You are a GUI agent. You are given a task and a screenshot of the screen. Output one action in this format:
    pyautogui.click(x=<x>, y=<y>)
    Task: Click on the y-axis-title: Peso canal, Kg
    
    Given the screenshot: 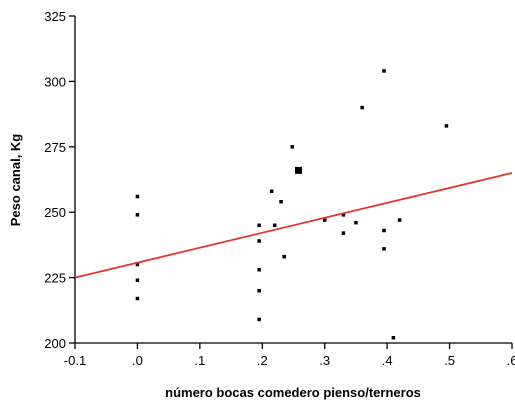 What is the action you would take?
    pyautogui.click(x=15, y=180)
    